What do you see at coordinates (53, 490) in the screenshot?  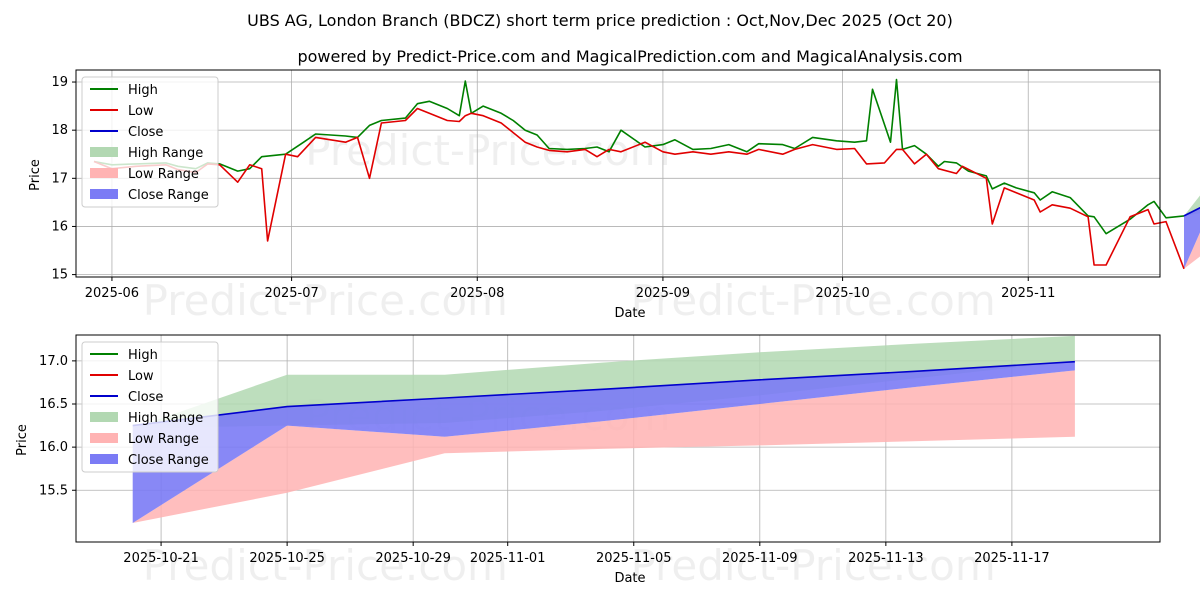 I see `ytick-label: 15.5` at bounding box center [53, 490].